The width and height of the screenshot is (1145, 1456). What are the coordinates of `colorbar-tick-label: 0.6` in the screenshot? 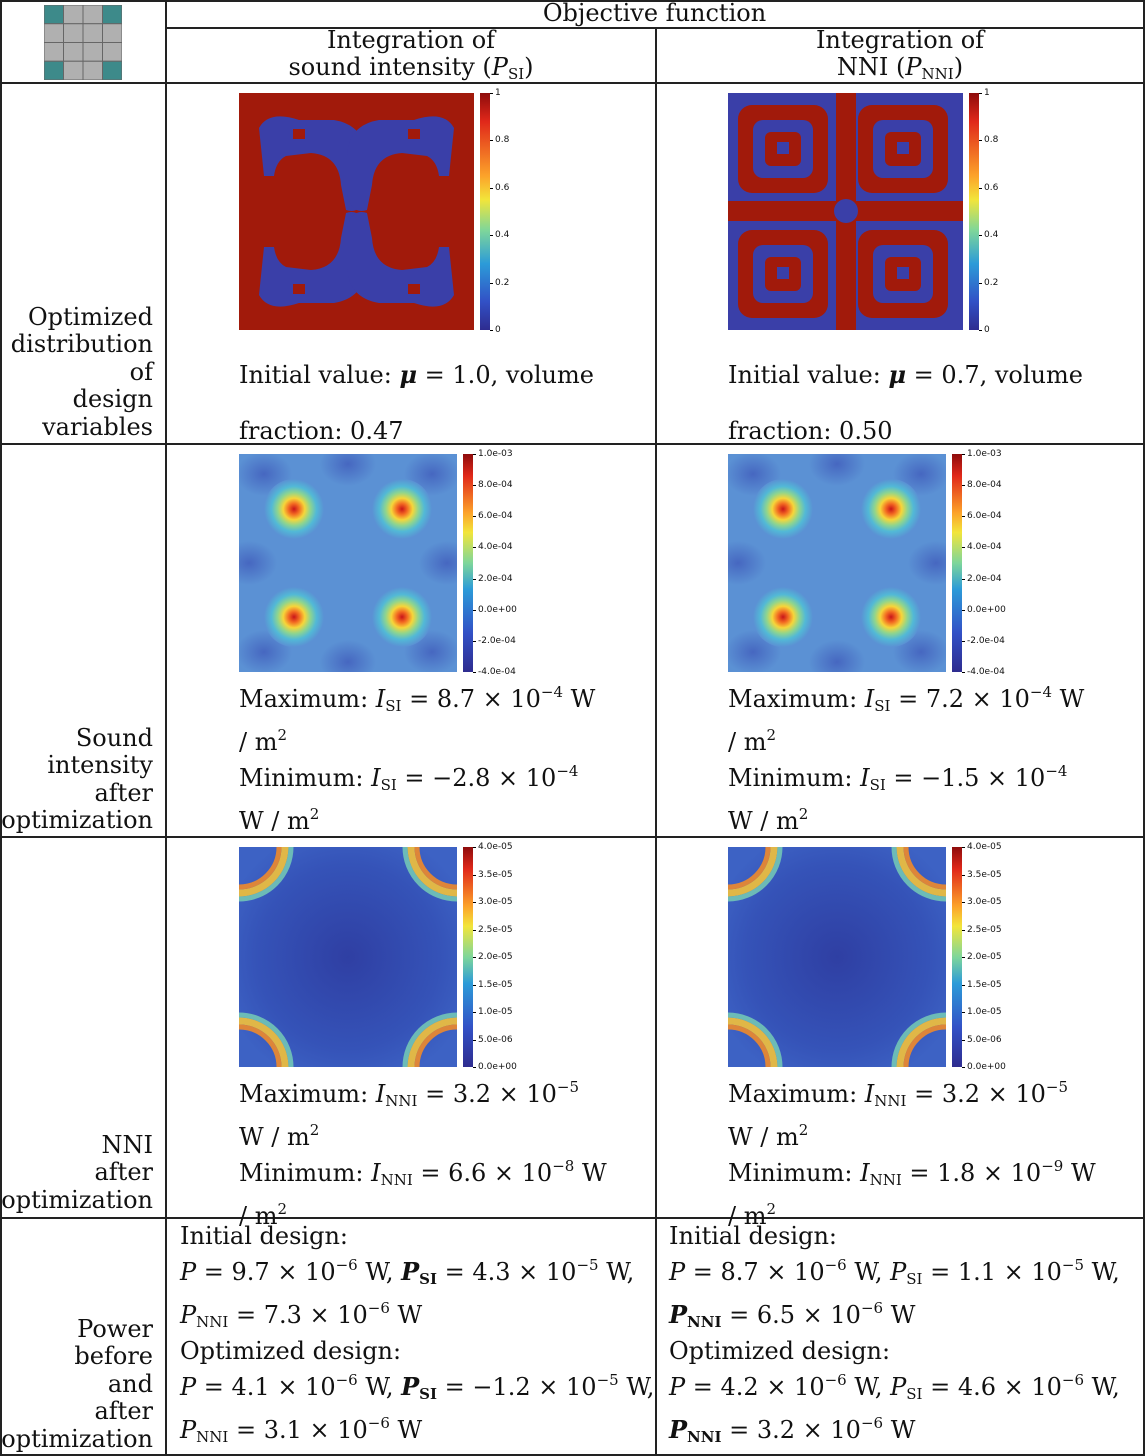 It's located at (502, 187).